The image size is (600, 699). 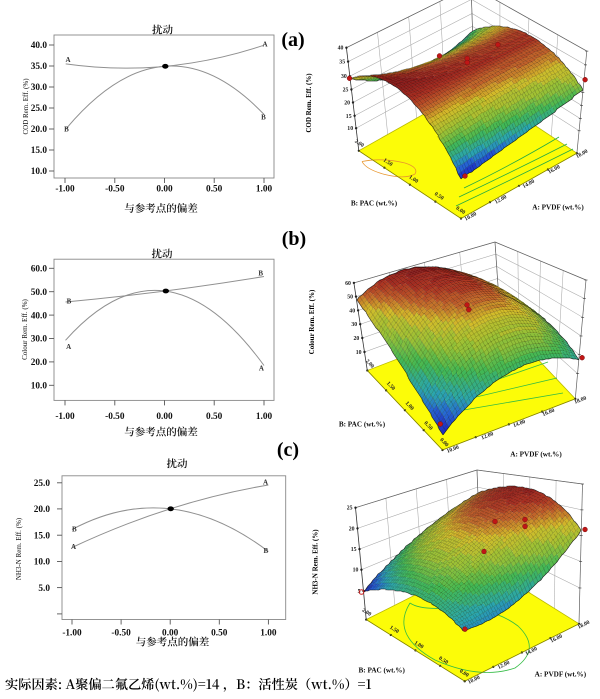 I want to click on svg-text: 60, so click(x=348, y=284).